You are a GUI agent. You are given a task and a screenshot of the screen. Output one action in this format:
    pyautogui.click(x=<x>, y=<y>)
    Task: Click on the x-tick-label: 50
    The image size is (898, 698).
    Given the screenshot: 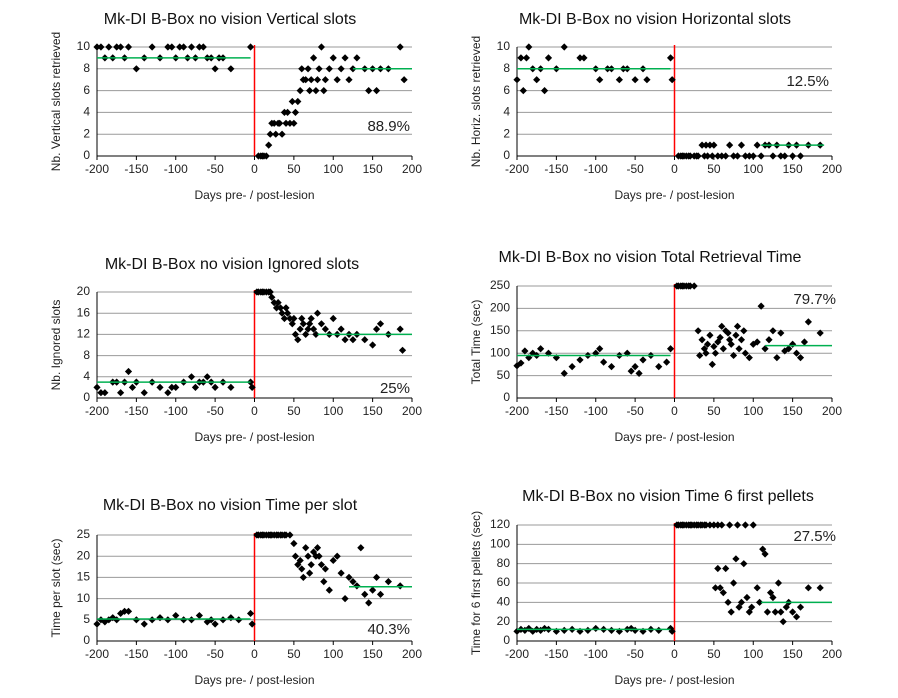 What is the action you would take?
    pyautogui.click(x=294, y=654)
    